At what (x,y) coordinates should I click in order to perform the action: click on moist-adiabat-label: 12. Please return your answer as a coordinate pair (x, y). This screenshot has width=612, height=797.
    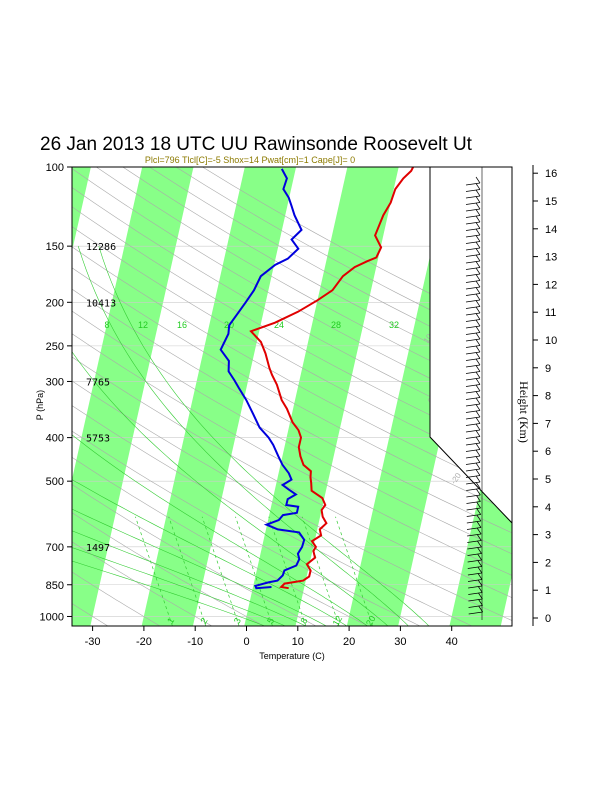
    Looking at the image, I should click on (143, 325).